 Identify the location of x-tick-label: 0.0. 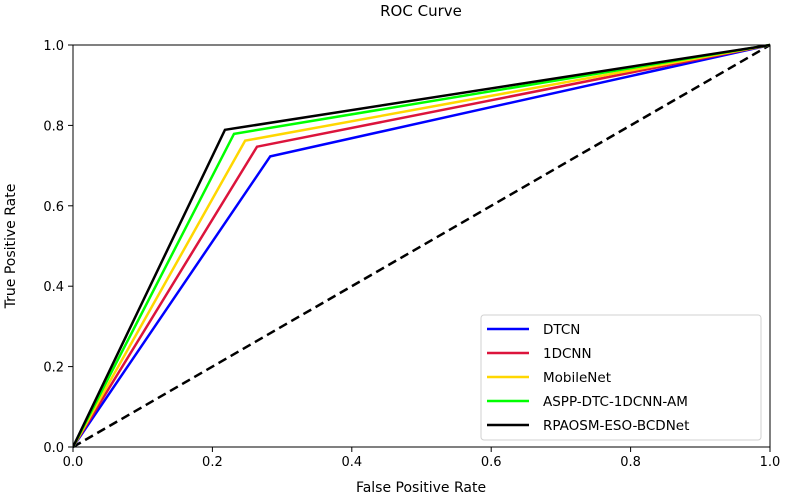
(73, 462).